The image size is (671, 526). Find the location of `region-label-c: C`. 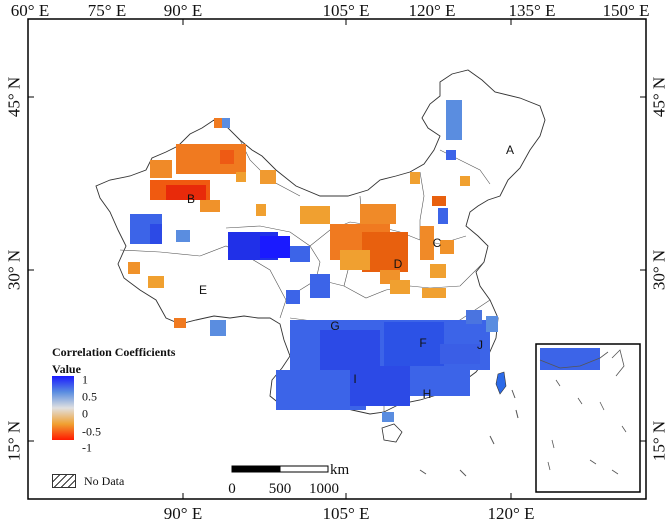

region-label-c: C is located at coordinates (437, 243).